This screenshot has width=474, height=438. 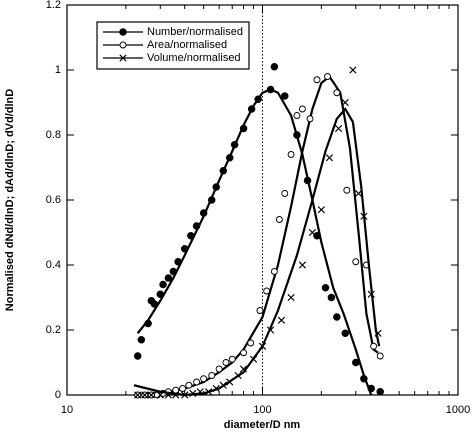 What do you see at coordinates (187, 45) in the screenshot?
I see `legend-label: Area/normalised` at bounding box center [187, 45].